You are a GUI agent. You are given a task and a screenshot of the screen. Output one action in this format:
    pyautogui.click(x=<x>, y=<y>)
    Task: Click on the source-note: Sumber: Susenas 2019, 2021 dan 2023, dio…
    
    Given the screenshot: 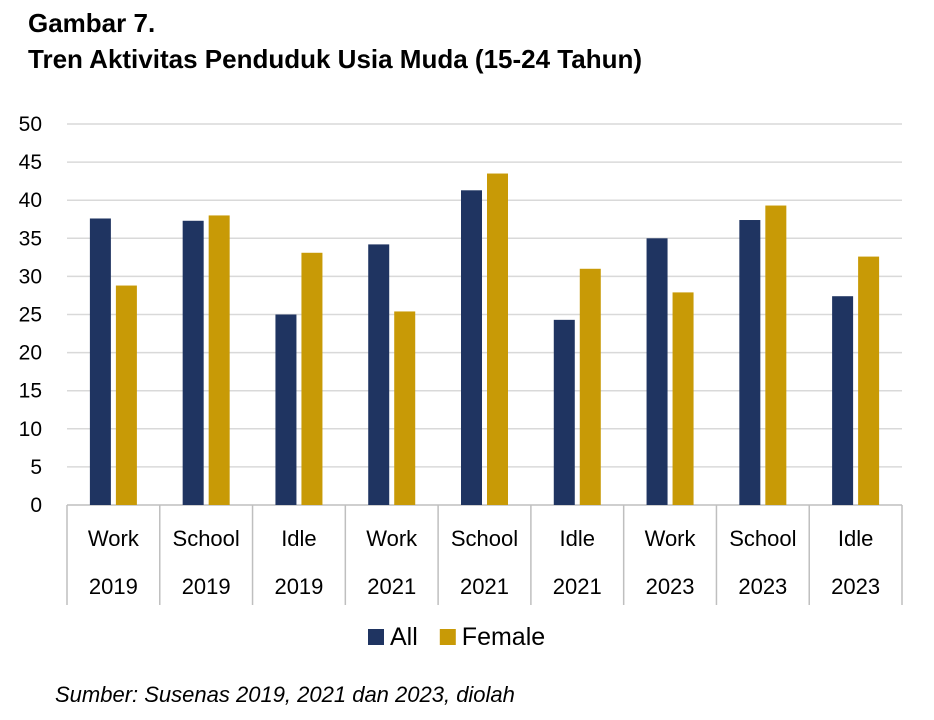 What is the action you would take?
    pyautogui.click(x=285, y=694)
    